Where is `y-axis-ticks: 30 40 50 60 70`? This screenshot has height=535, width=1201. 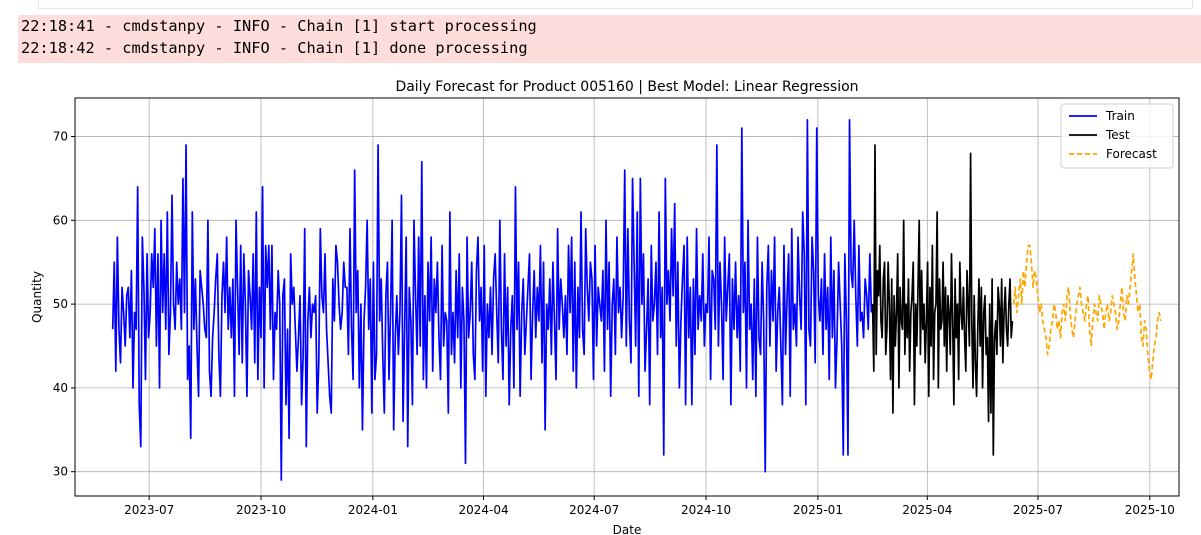
y-axis-ticks: 30 40 50 60 70 is located at coordinates (64, 304).